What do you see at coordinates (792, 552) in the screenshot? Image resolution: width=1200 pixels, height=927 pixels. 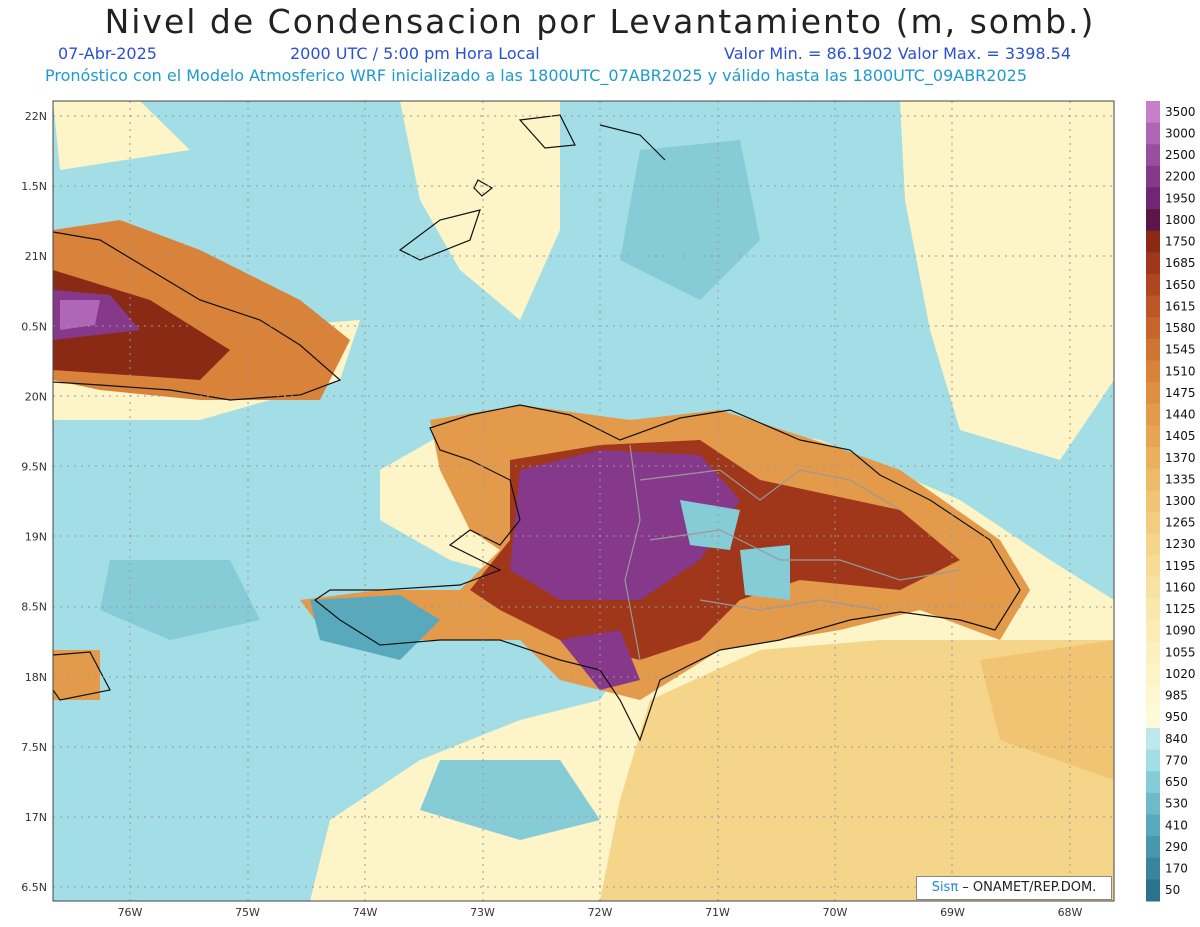 I see `province-borders` at bounding box center [792, 552].